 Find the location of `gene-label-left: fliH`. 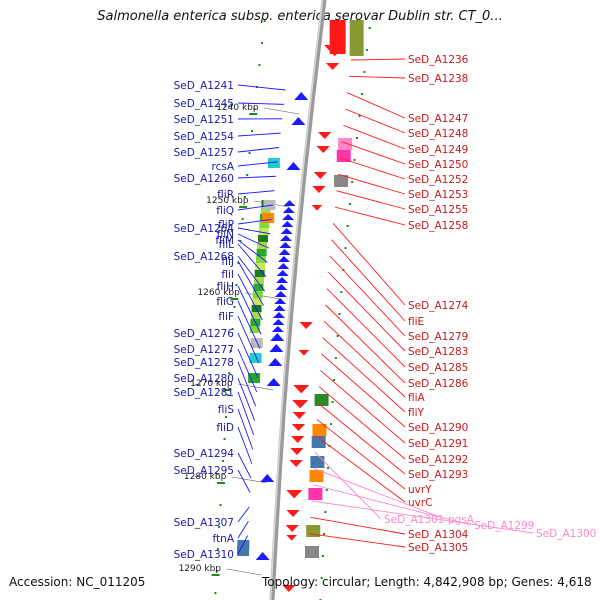

gene-label-left: fliH is located at coordinates (225, 287).